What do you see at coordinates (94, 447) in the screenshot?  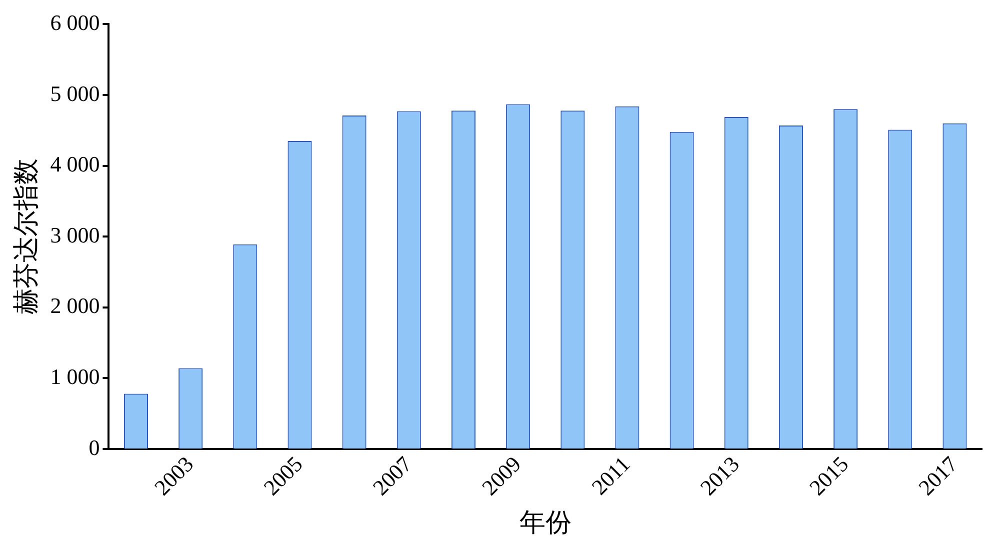 I see `y-tick-label: 0` at bounding box center [94, 447].